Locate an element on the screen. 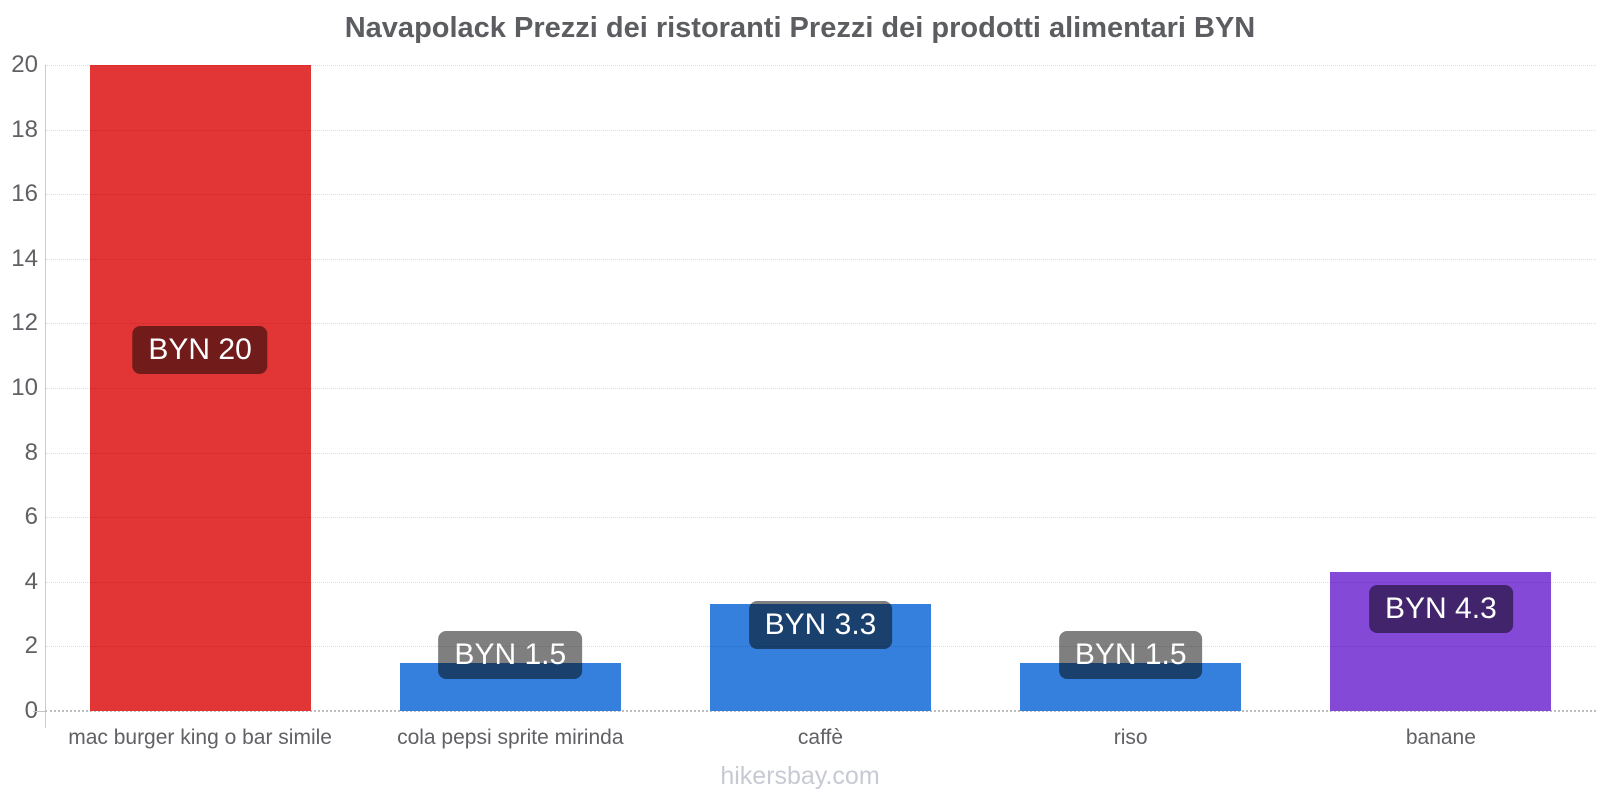 The height and width of the screenshot is (800, 1600). zero-tick-mark is located at coordinates (39, 711).